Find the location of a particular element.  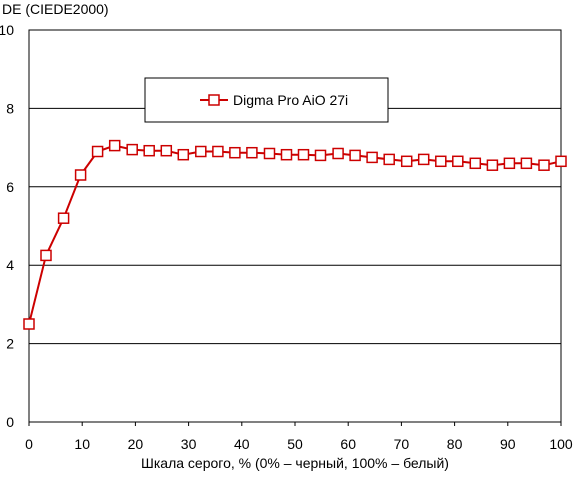

y-tick-label: 2 is located at coordinates (10, 344).